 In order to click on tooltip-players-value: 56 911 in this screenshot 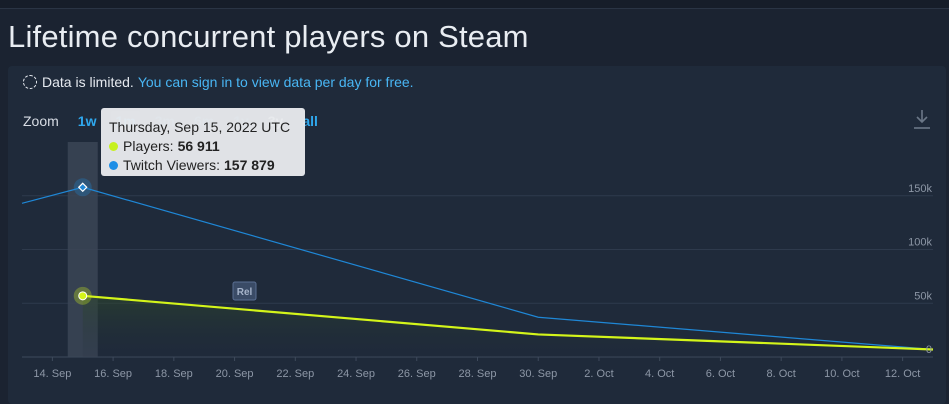, I will do `click(198, 146)`.